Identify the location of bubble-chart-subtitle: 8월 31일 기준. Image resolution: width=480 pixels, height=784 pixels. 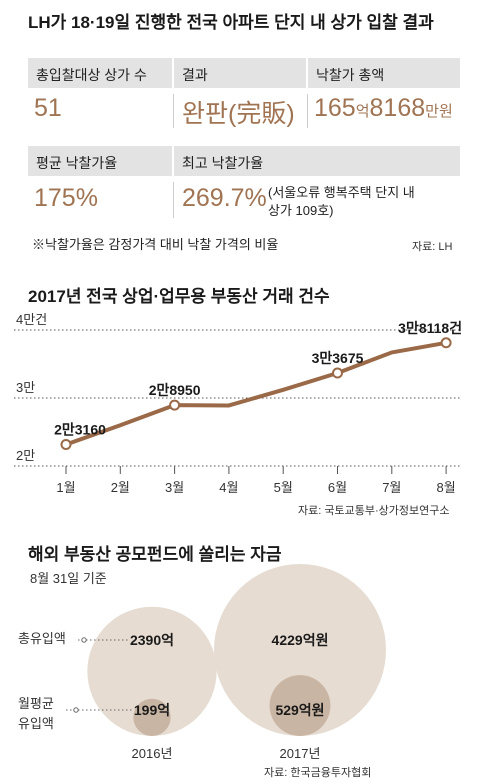
(68, 578).